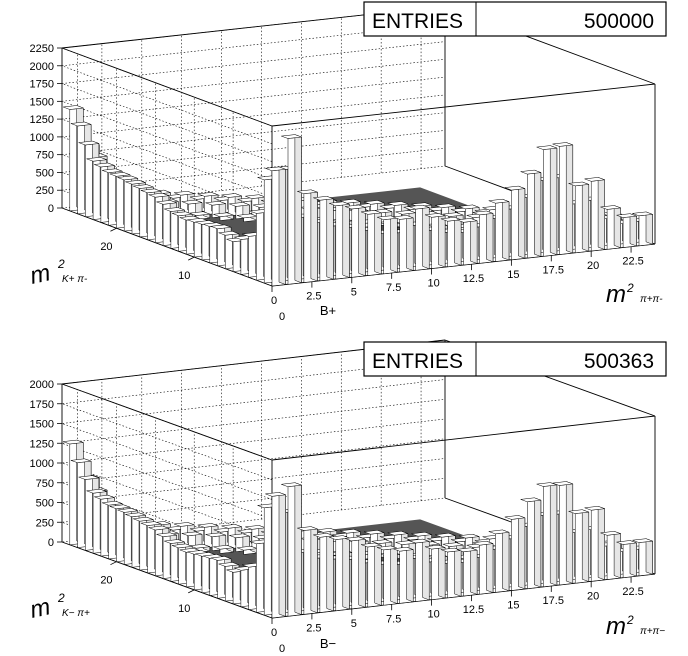  I want to click on z-tick-label: 1000, so click(42, 464).